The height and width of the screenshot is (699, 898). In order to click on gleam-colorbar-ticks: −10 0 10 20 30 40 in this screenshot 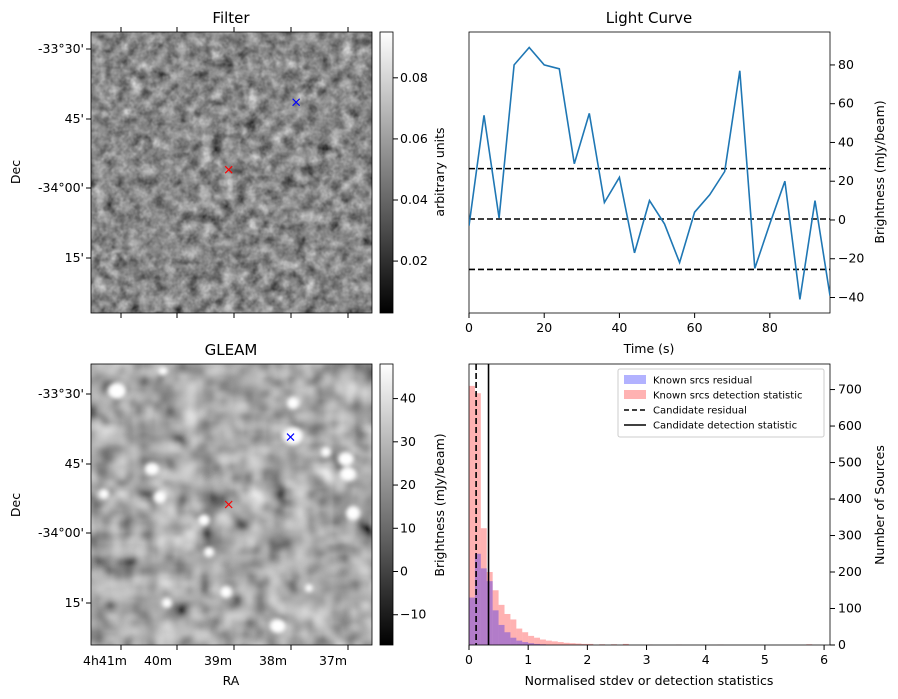, I will do `click(409, 506)`.